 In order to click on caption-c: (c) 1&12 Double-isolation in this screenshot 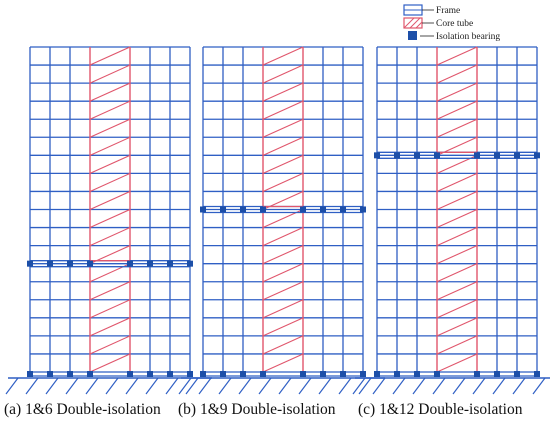, I will do `click(440, 409)`.